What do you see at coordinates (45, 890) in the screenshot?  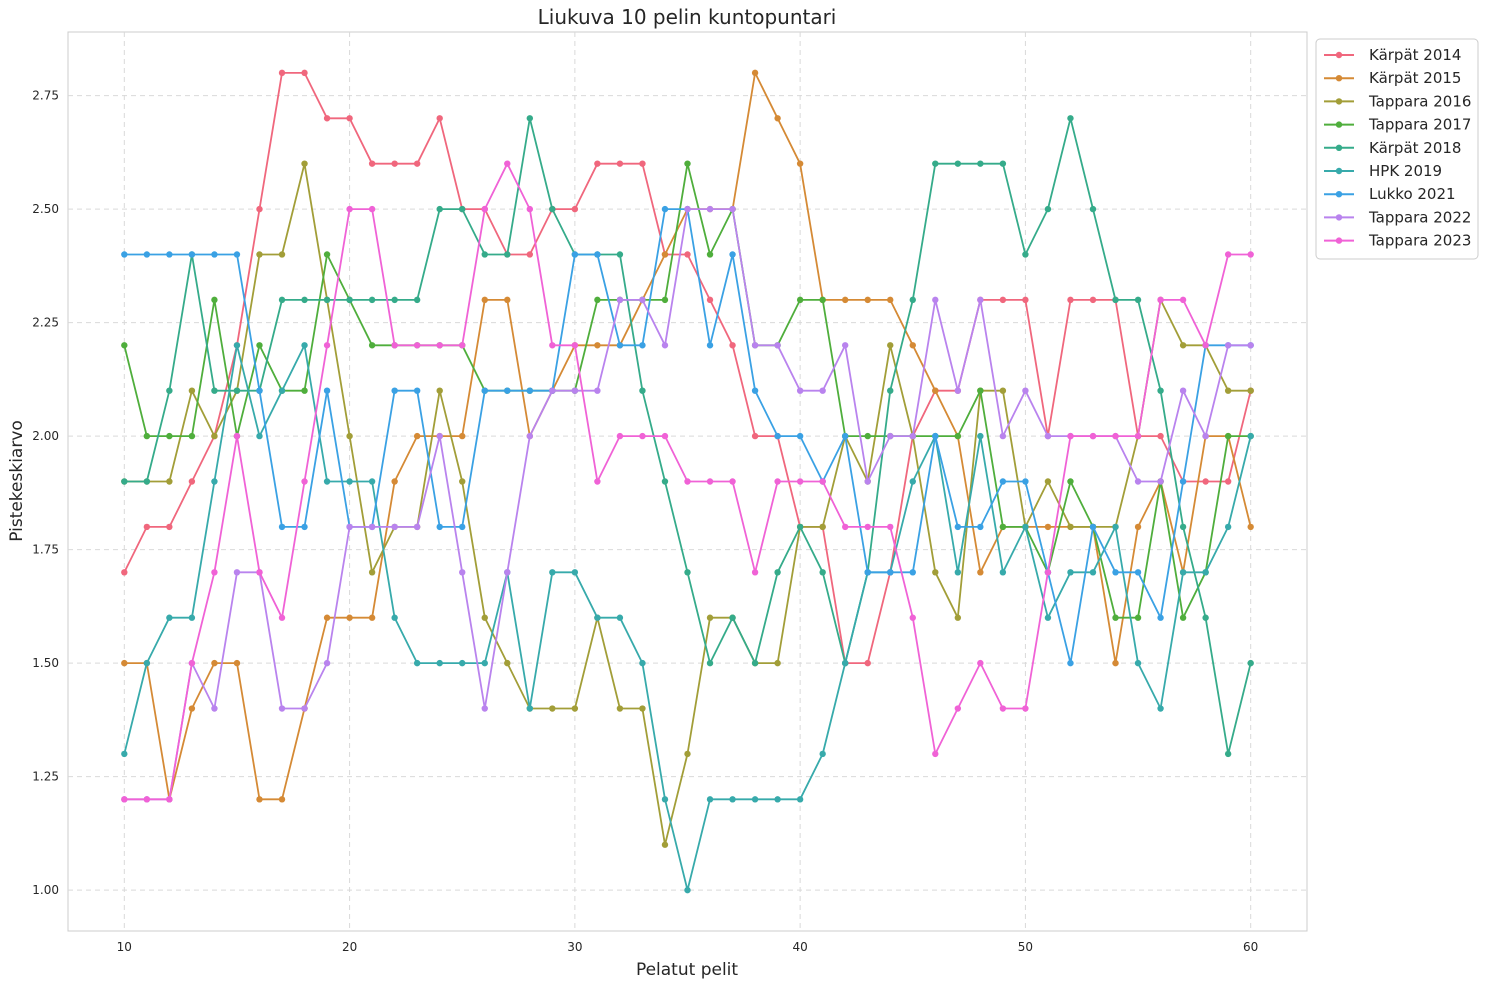 I see `y-tick-label: 1.00` at bounding box center [45, 890].